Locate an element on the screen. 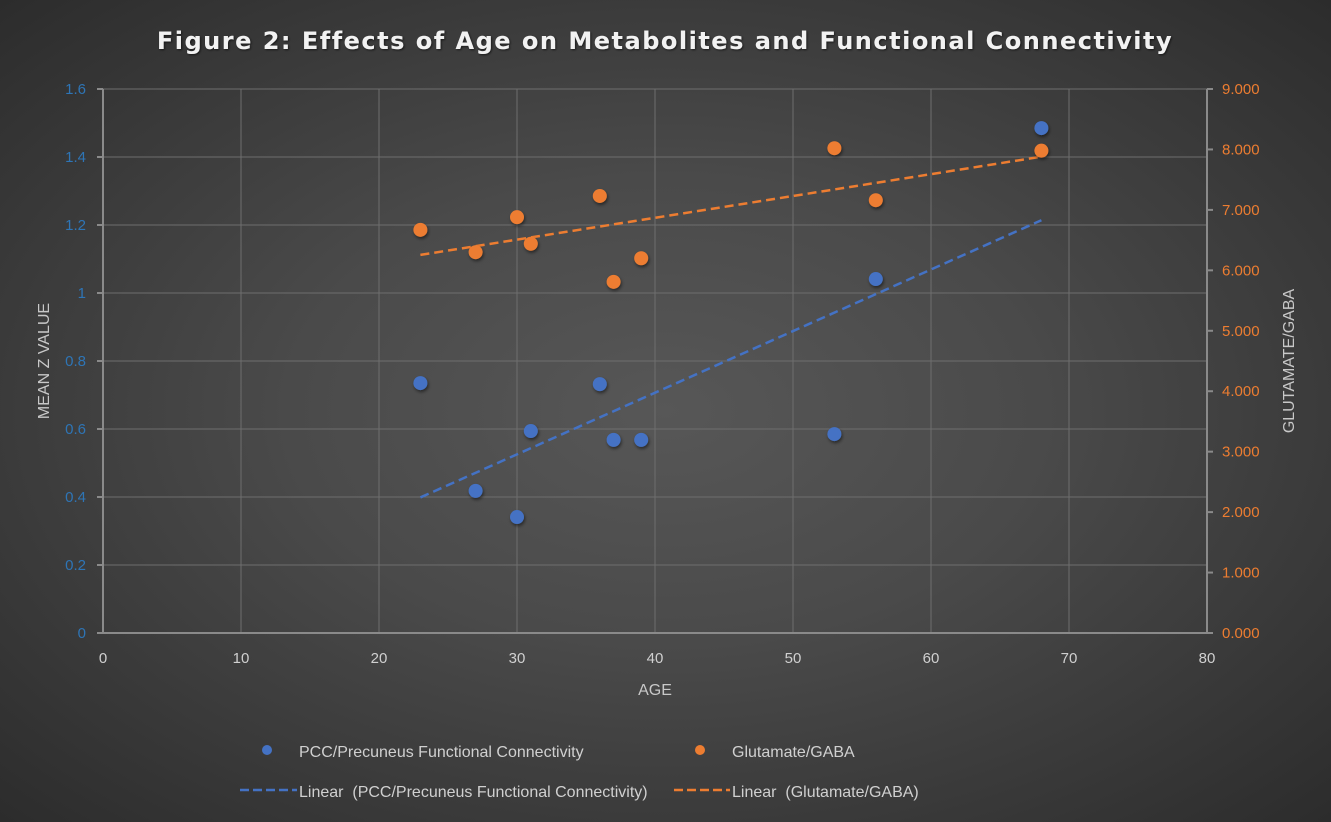 Image resolution: width=1331 pixels, height=822 pixels. y-tick-label: 0.2 is located at coordinates (75, 565).